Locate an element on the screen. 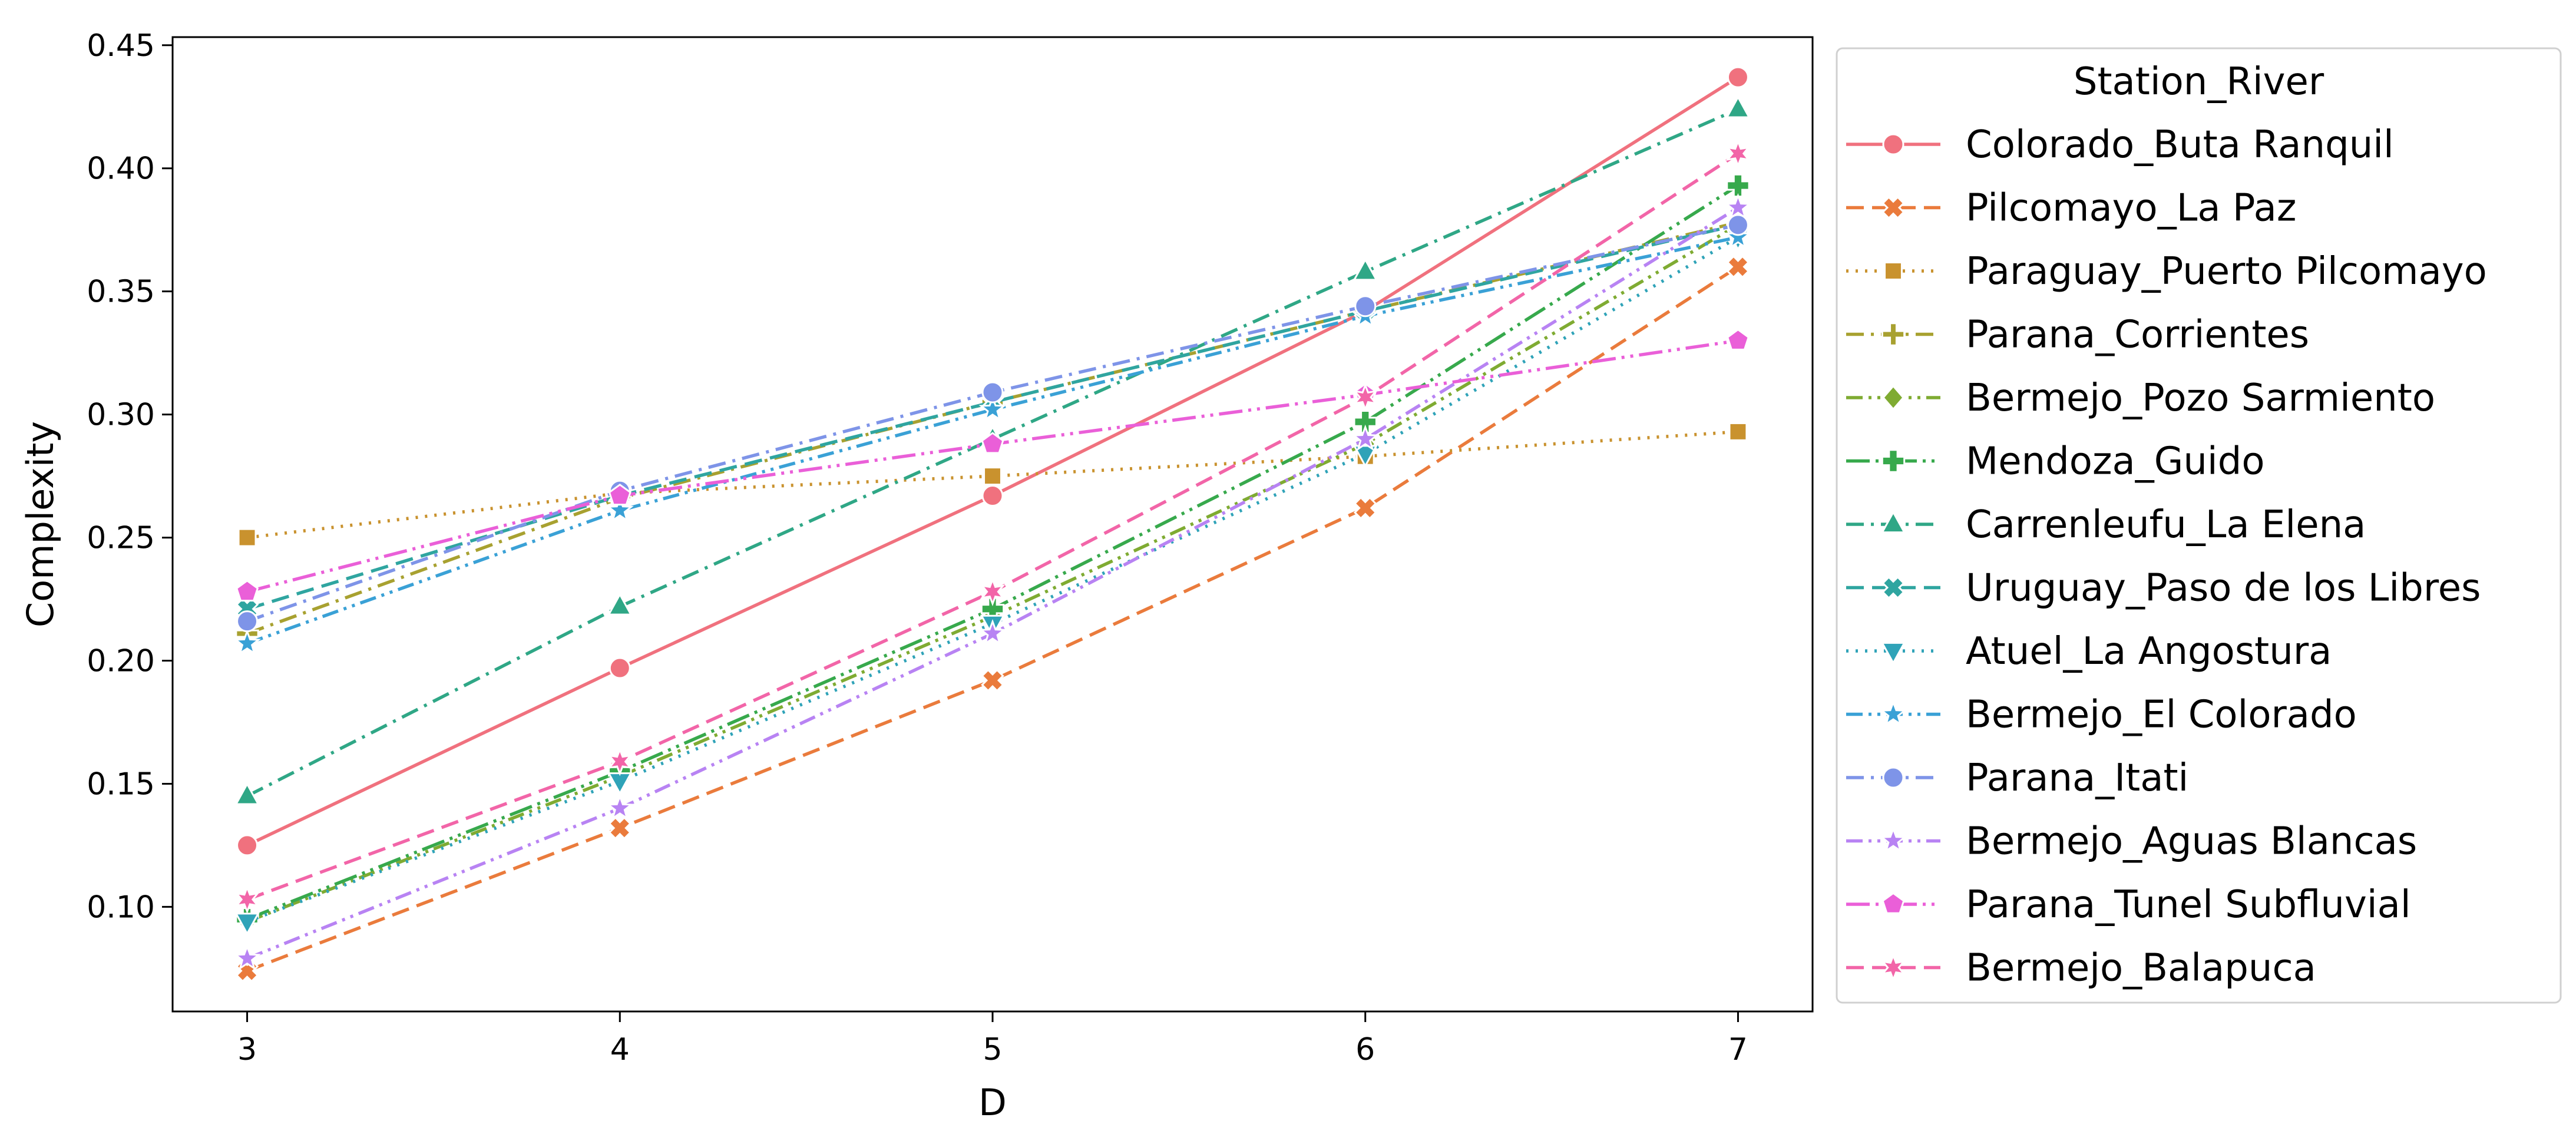 The width and height of the screenshot is (2576, 1134). legend-label: Bermejo_Balapuca is located at coordinates (2141, 968).